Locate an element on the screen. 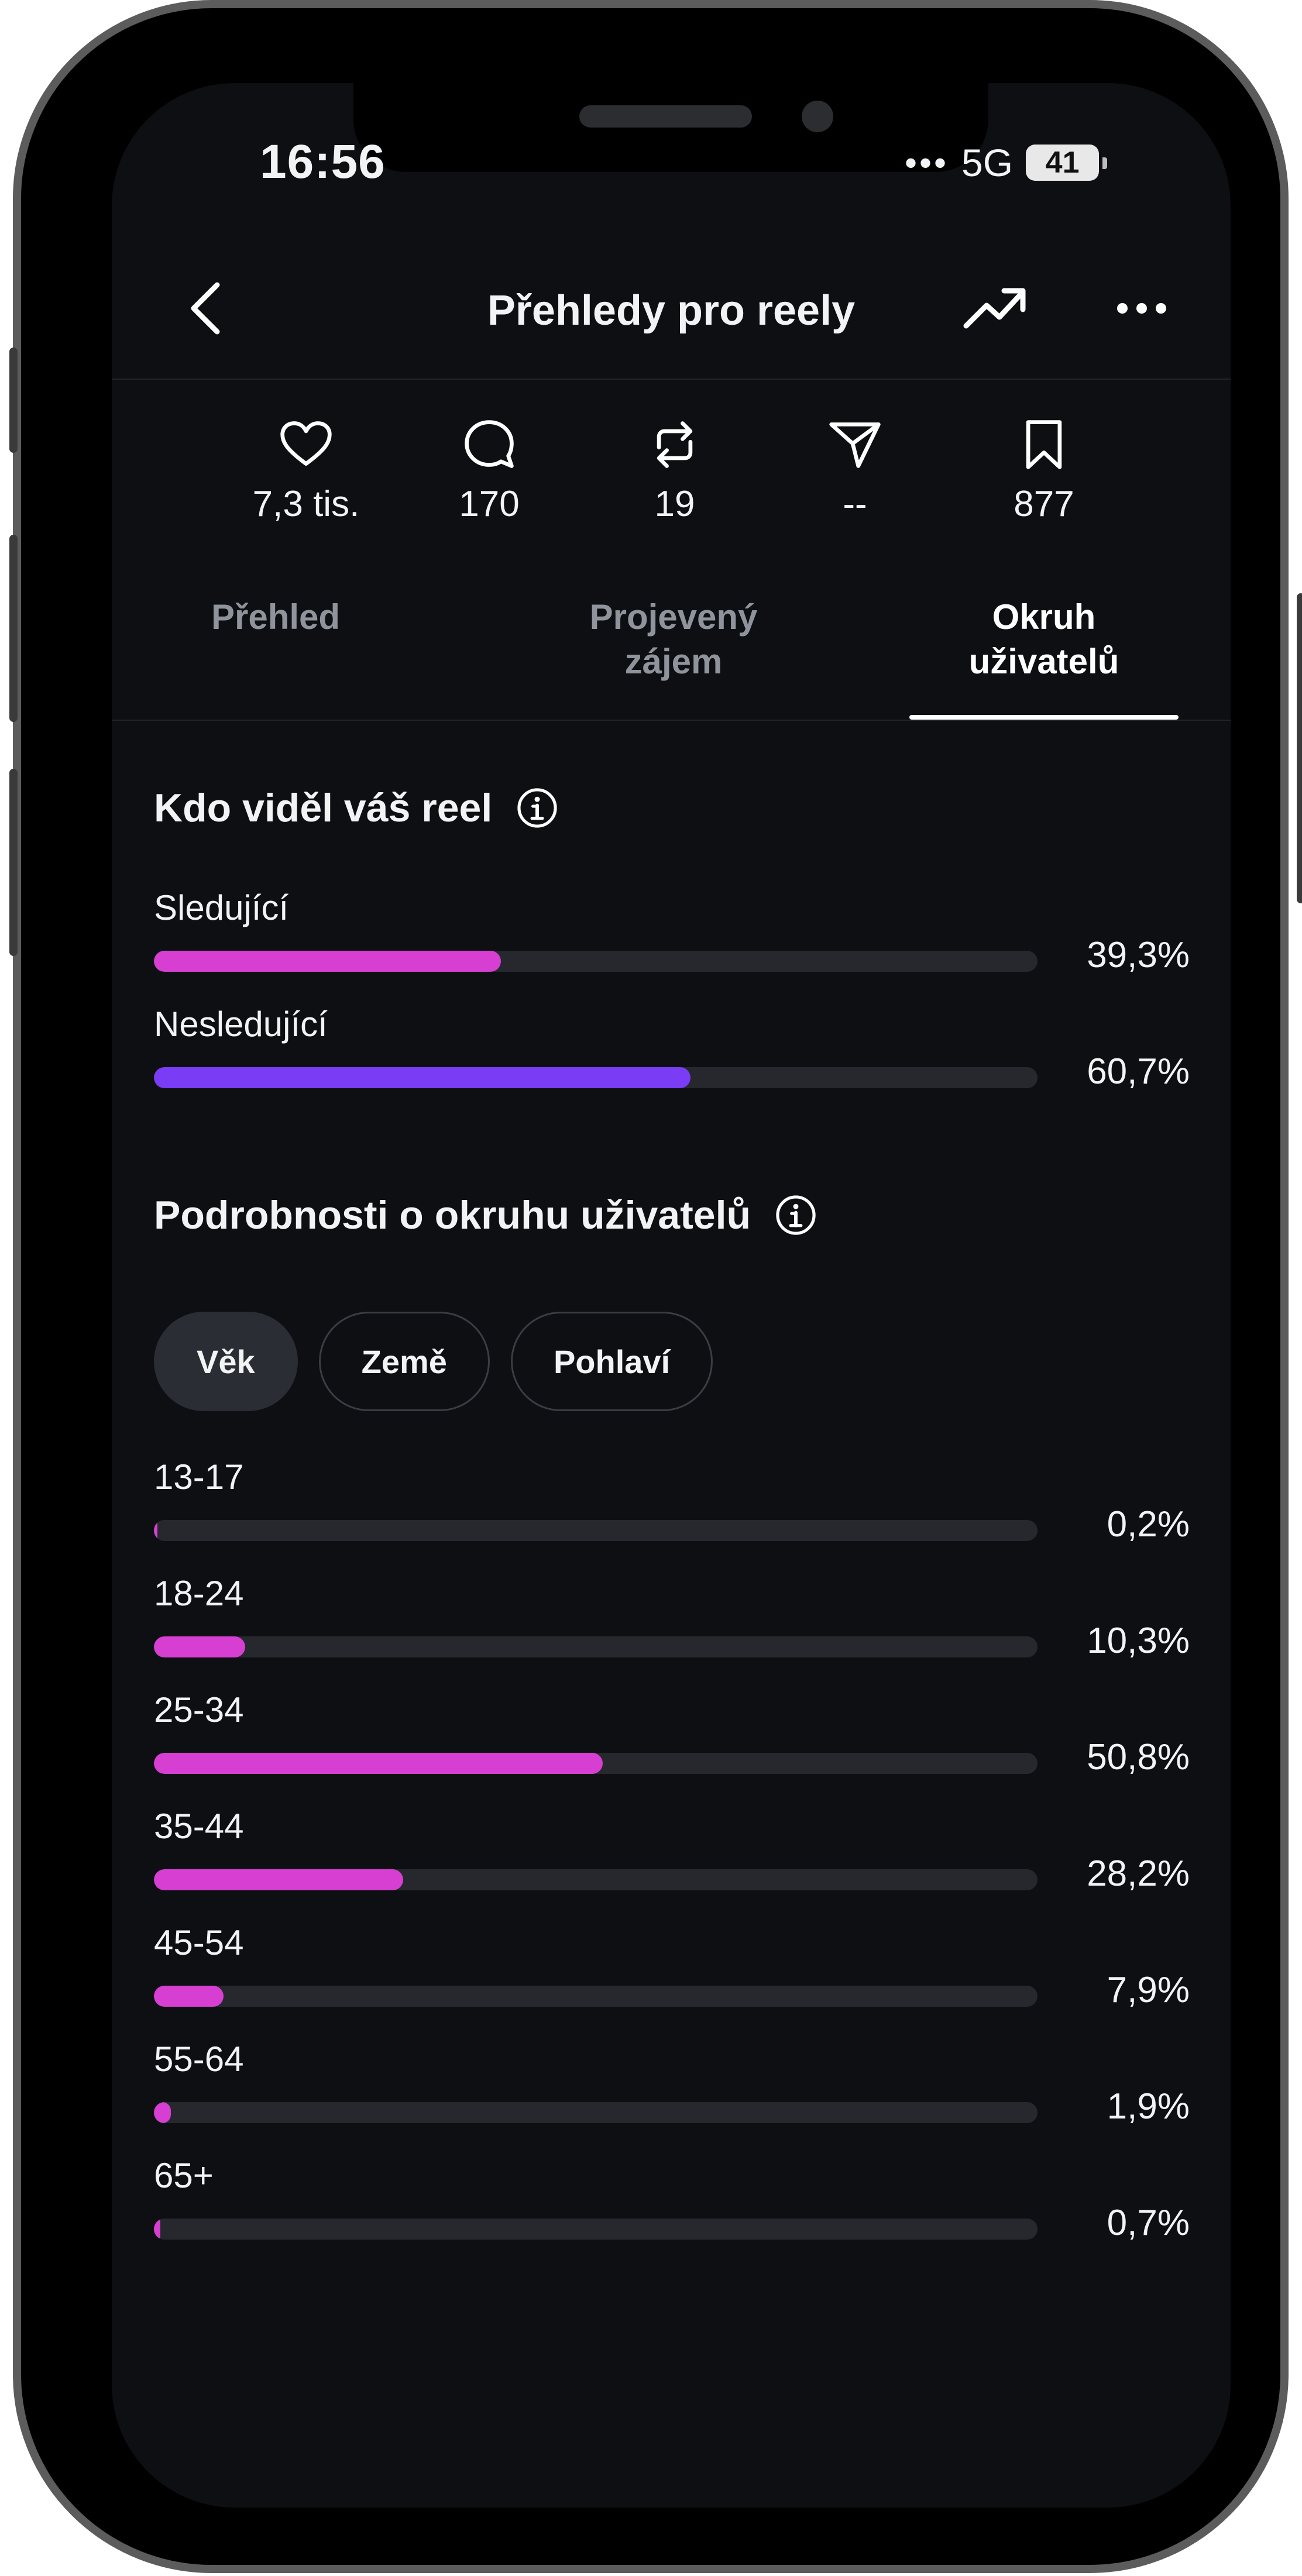 This screenshot has height=2576, width=1302. trend-button is located at coordinates (995, 309).